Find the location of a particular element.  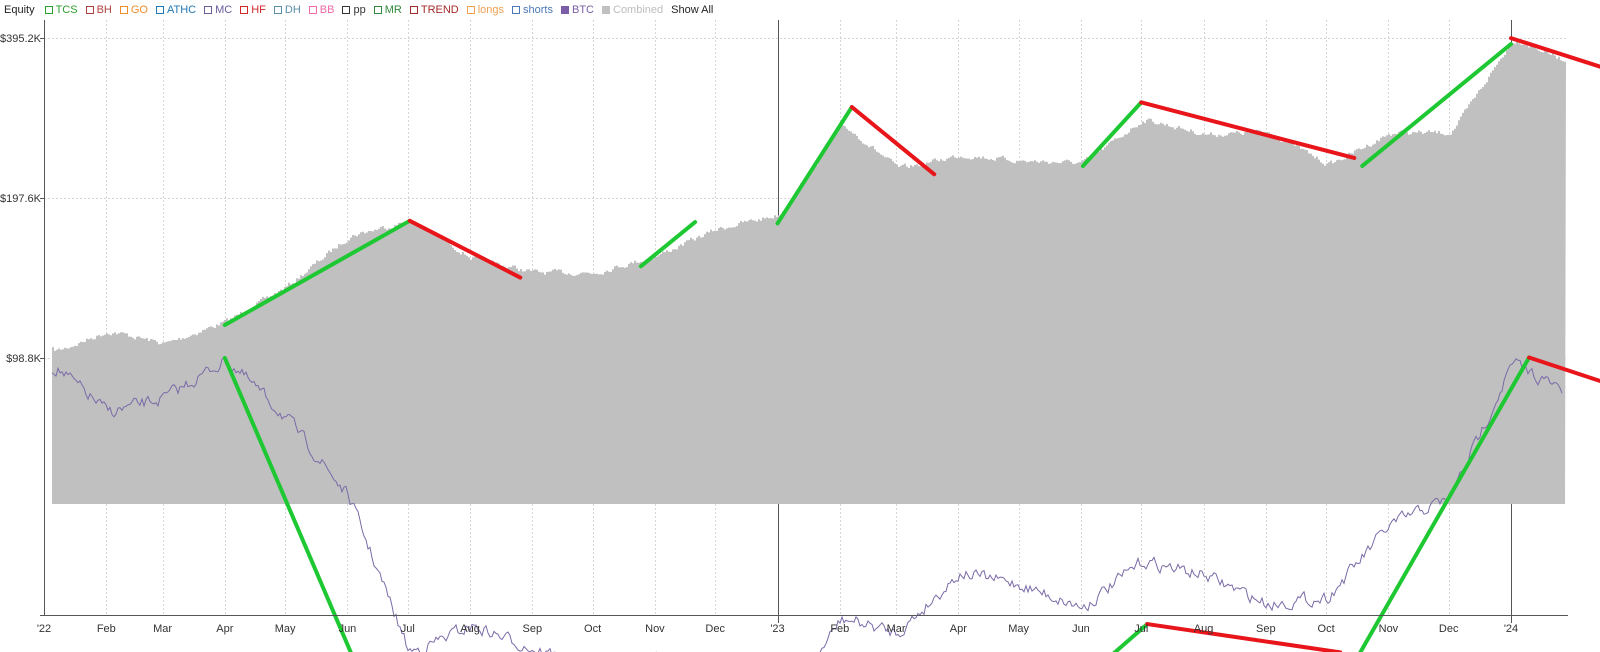

legend-item-label: TREND is located at coordinates (439, 10).